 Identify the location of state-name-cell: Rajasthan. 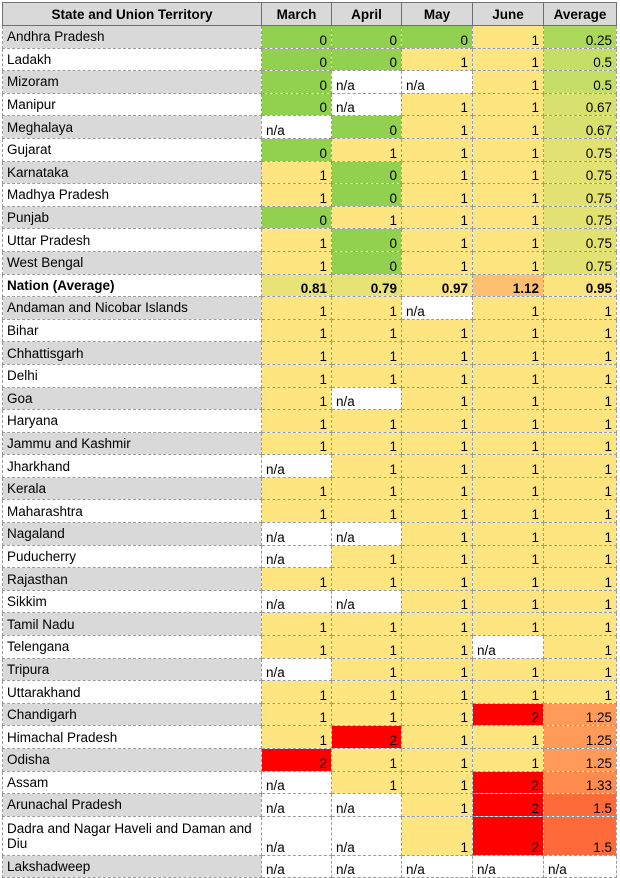
(132, 579).